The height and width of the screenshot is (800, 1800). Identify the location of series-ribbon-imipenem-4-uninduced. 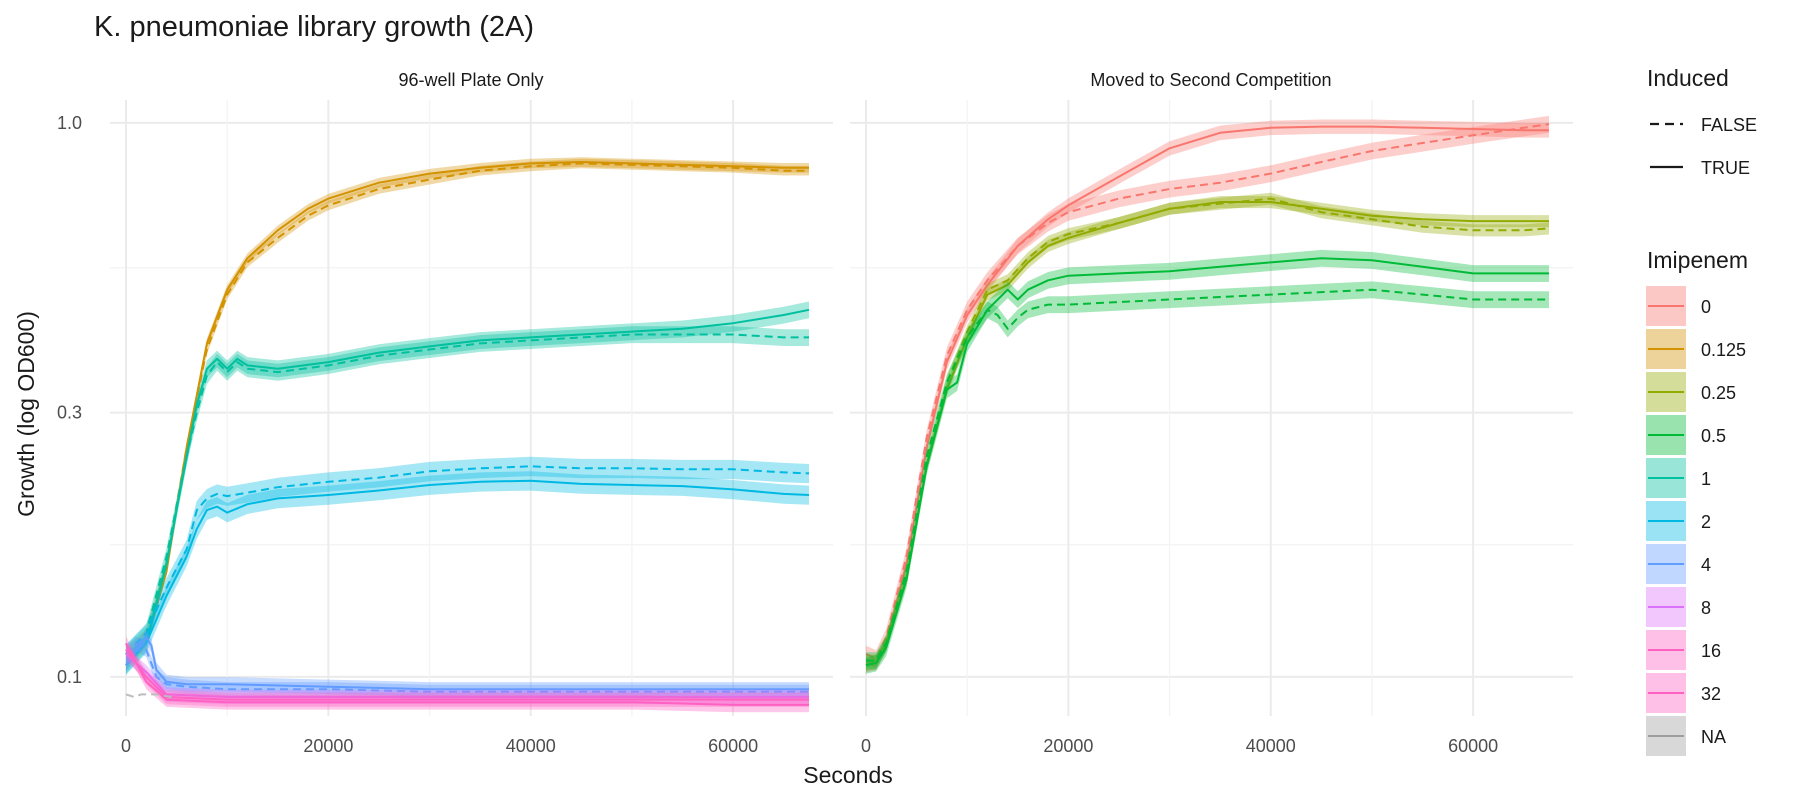
(467, 668).